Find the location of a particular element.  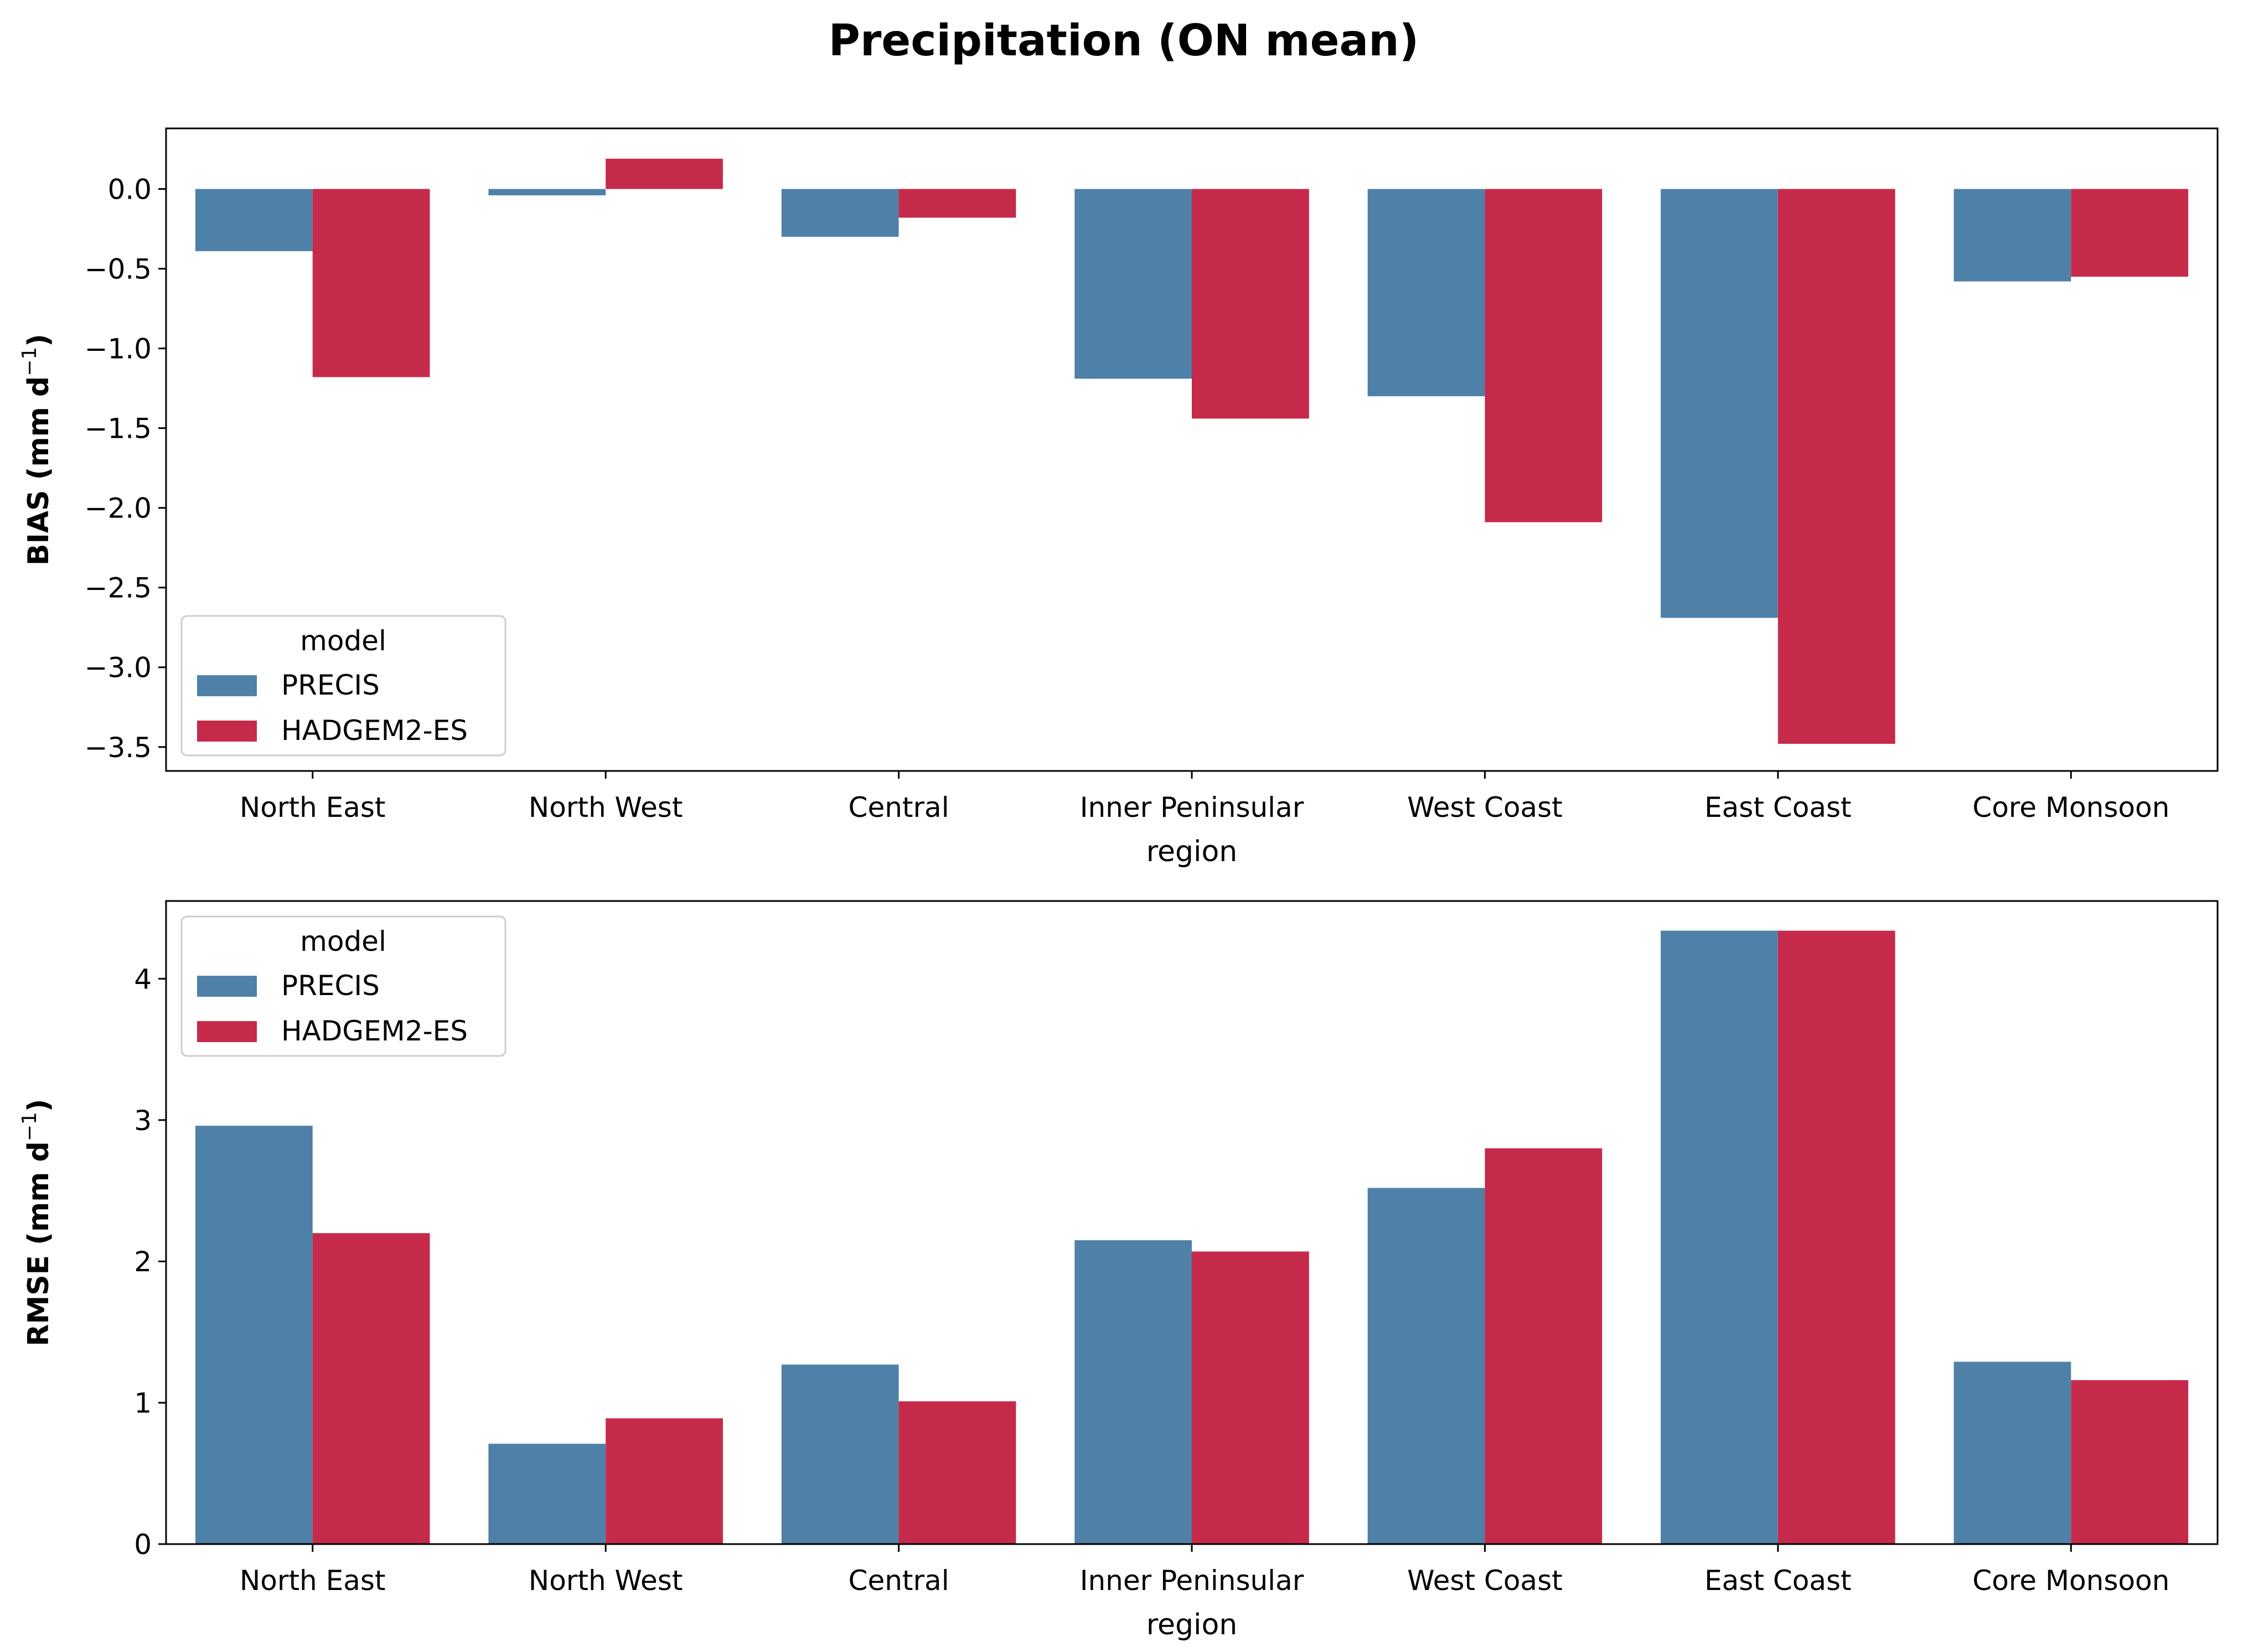

y-tick-label: 3 is located at coordinates (143, 1121).